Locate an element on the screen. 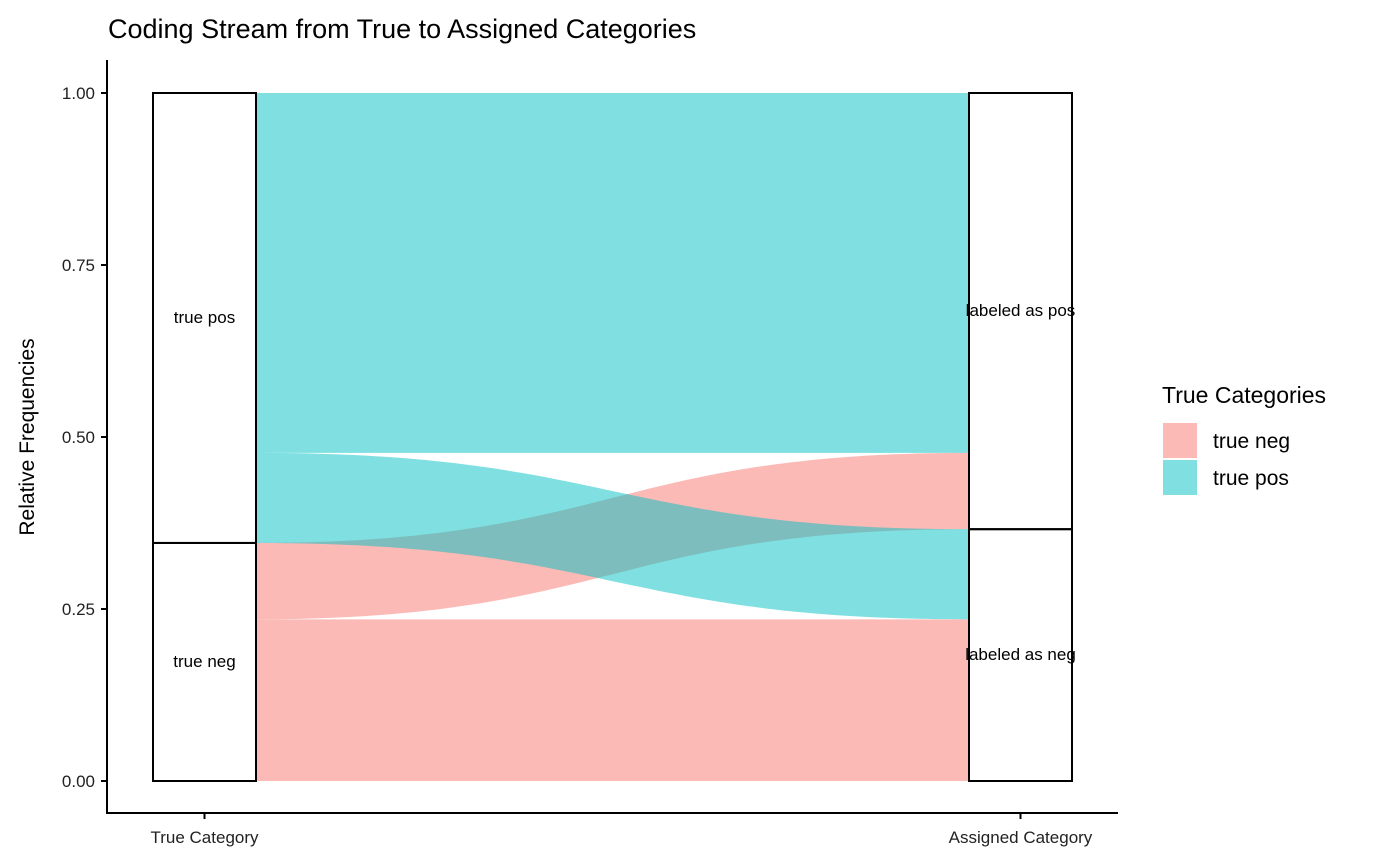 The image size is (1400, 865). legend-label: true neg is located at coordinates (1251, 441).